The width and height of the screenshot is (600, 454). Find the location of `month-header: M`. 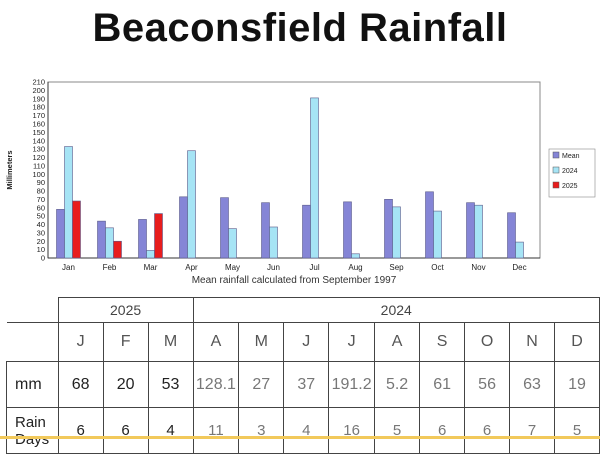

month-header: M is located at coordinates (170, 342).